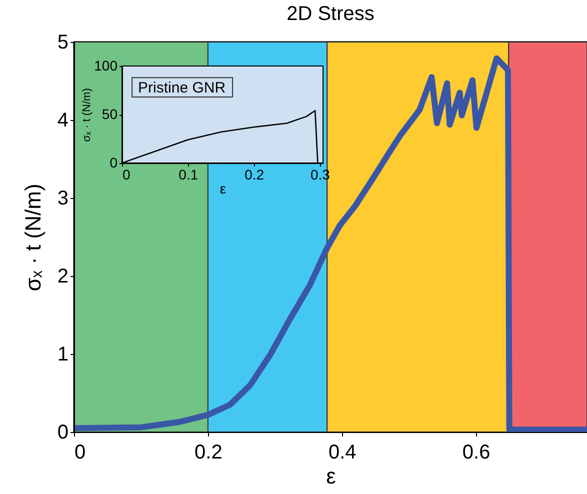 This screenshot has width=587, height=494. I want to click on y-tick-label: 1, so click(62, 355).